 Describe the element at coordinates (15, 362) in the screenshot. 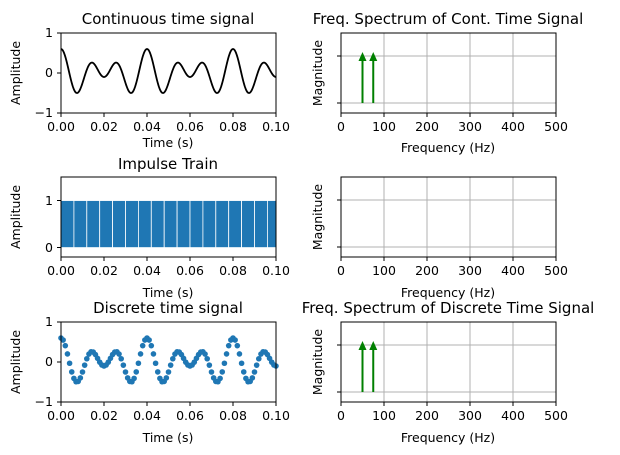

I see `y-axis-label: Amplitude` at that location.